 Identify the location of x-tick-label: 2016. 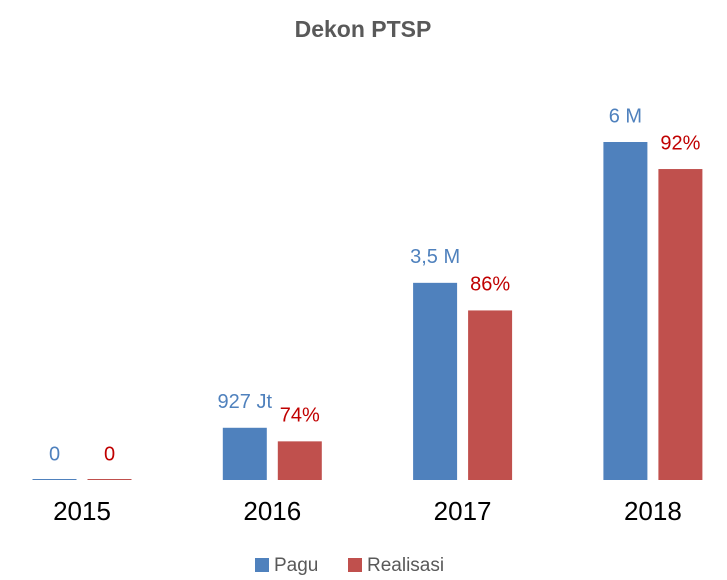
(272, 511).